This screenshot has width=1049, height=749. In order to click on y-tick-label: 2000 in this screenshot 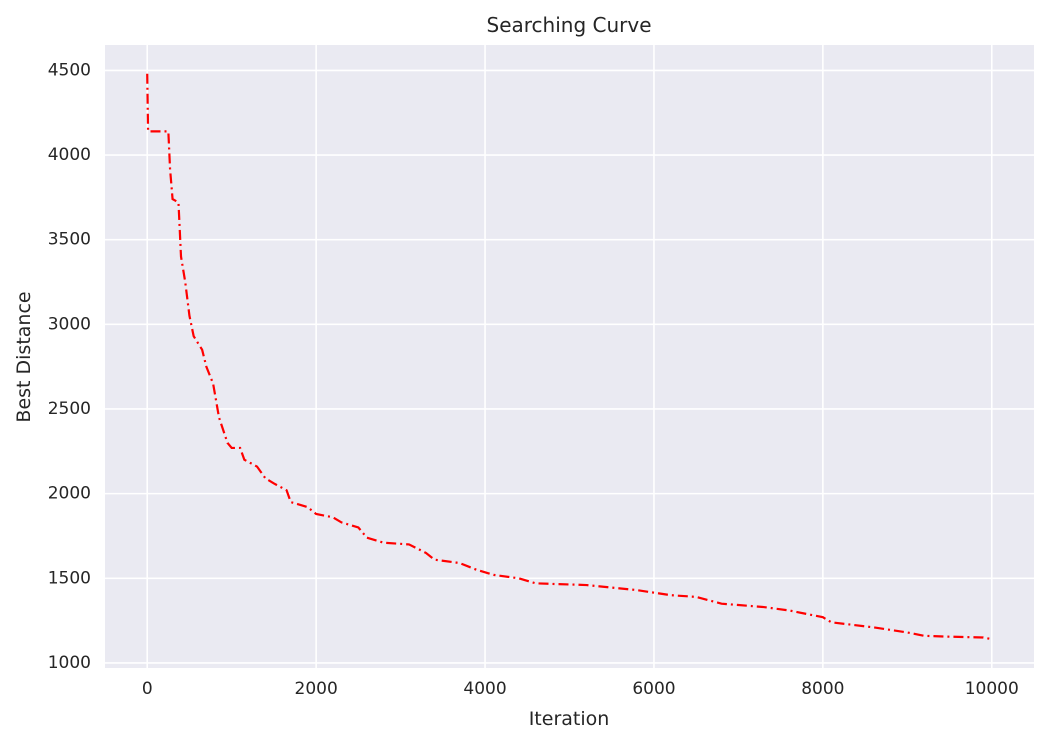, I will do `click(69, 494)`.